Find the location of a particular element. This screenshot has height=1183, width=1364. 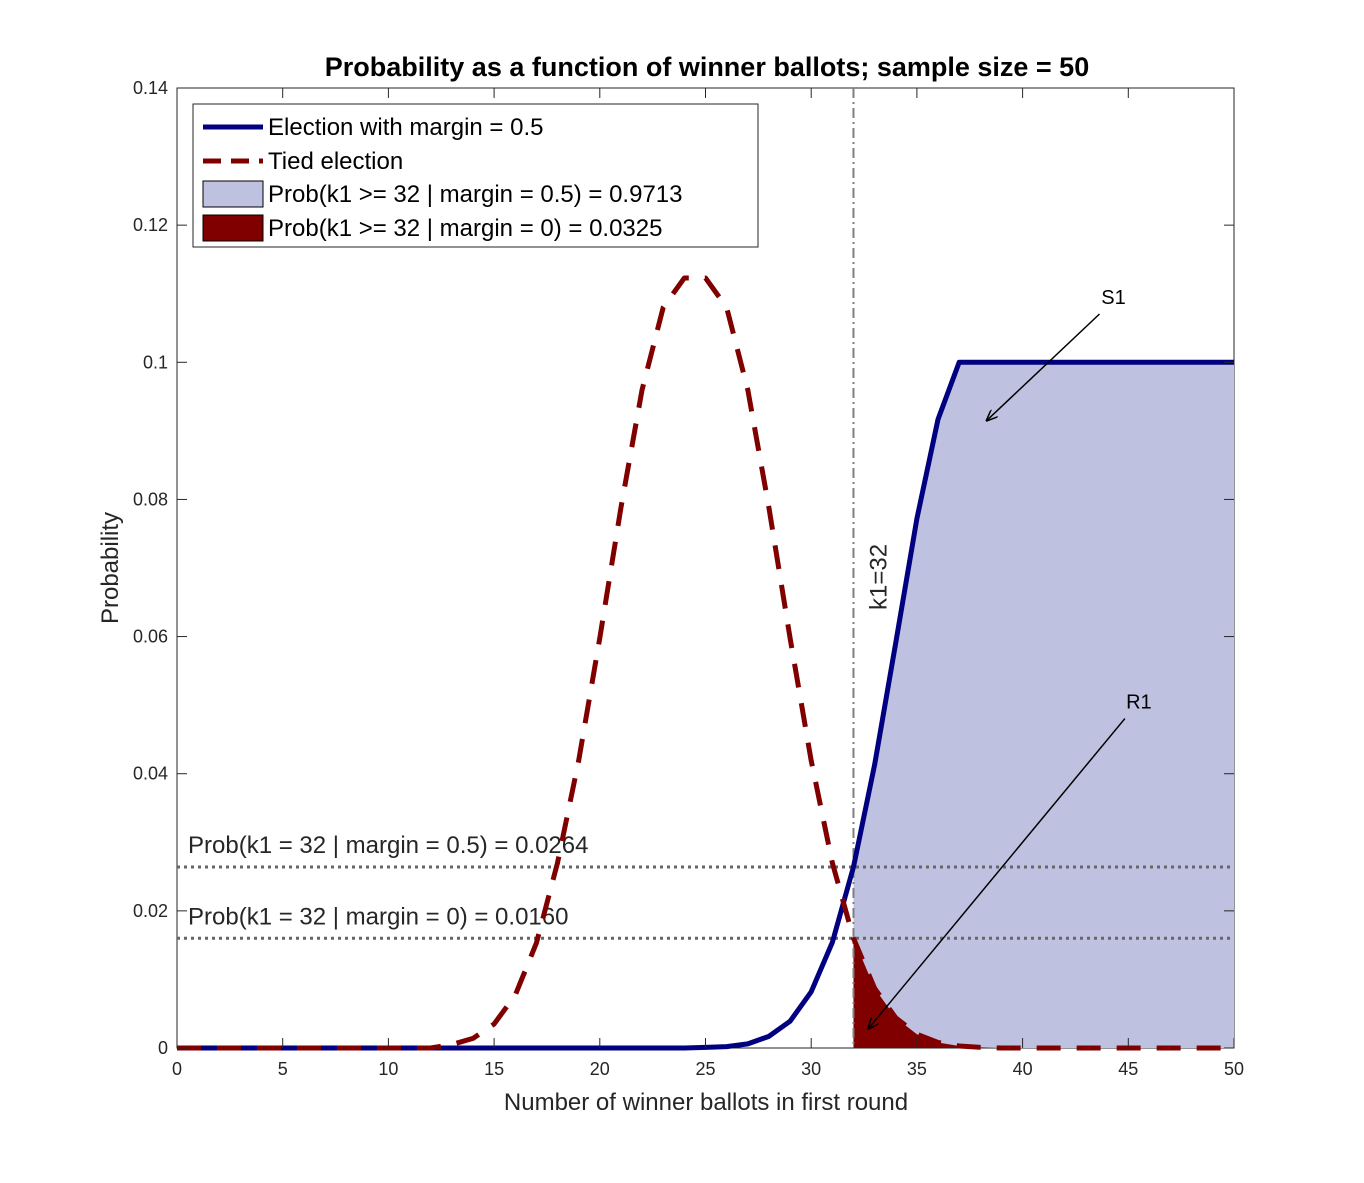

x-tick-label: 50 is located at coordinates (1234, 1069).